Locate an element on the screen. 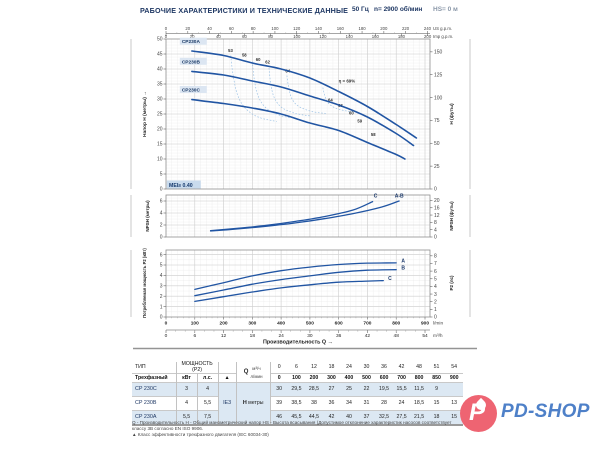 This screenshot has width=600, height=449. kw-header: кВт is located at coordinates (187, 378).